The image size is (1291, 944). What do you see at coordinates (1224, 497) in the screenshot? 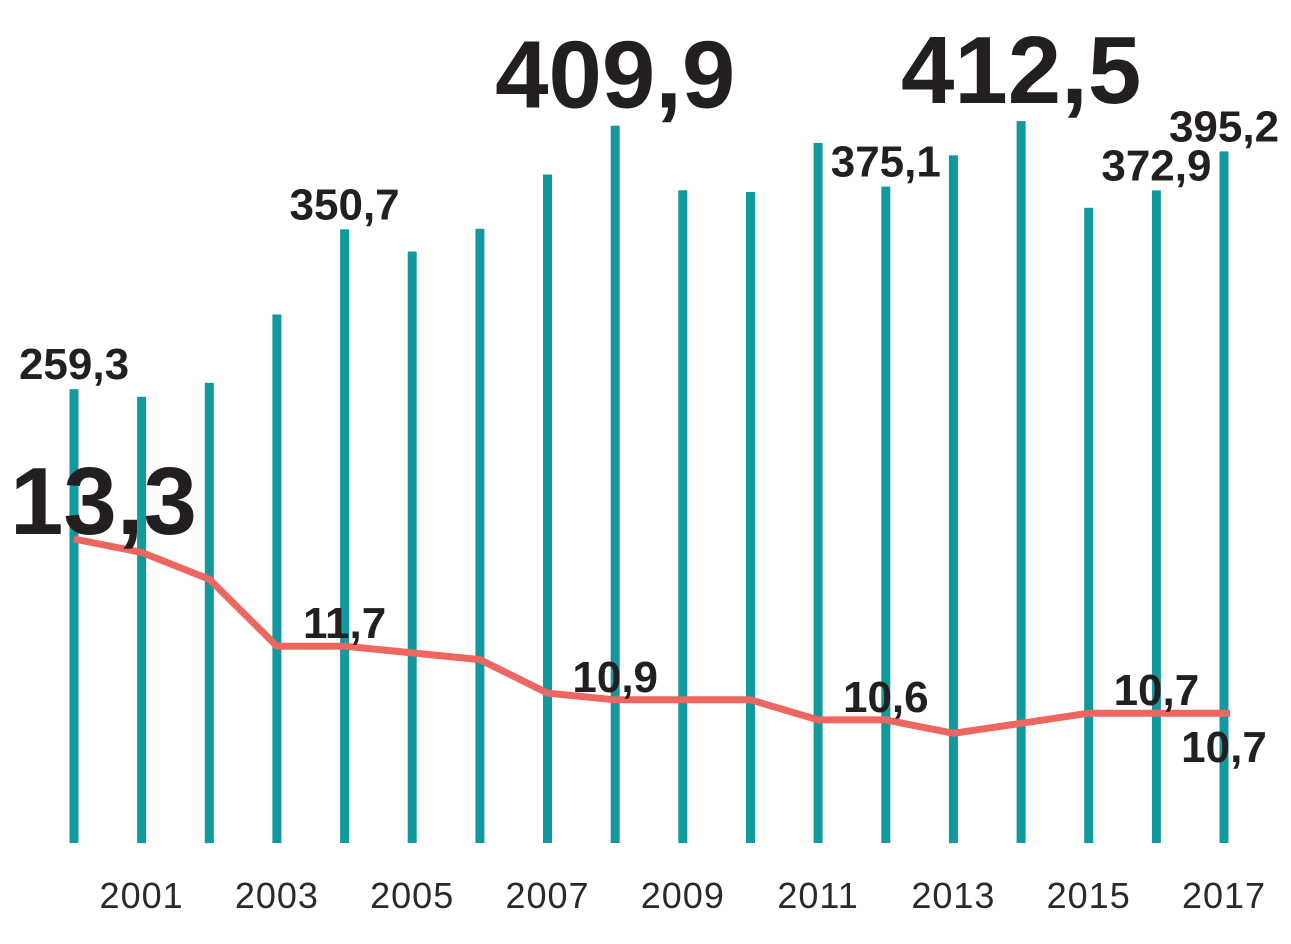
I see `bar-2017` at bounding box center [1224, 497].